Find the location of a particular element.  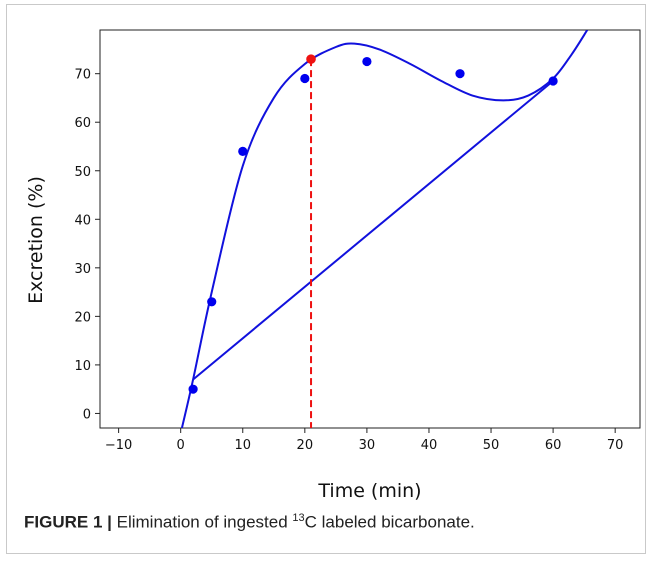

caption-label: FIGURE 1 | is located at coordinates (68, 522).